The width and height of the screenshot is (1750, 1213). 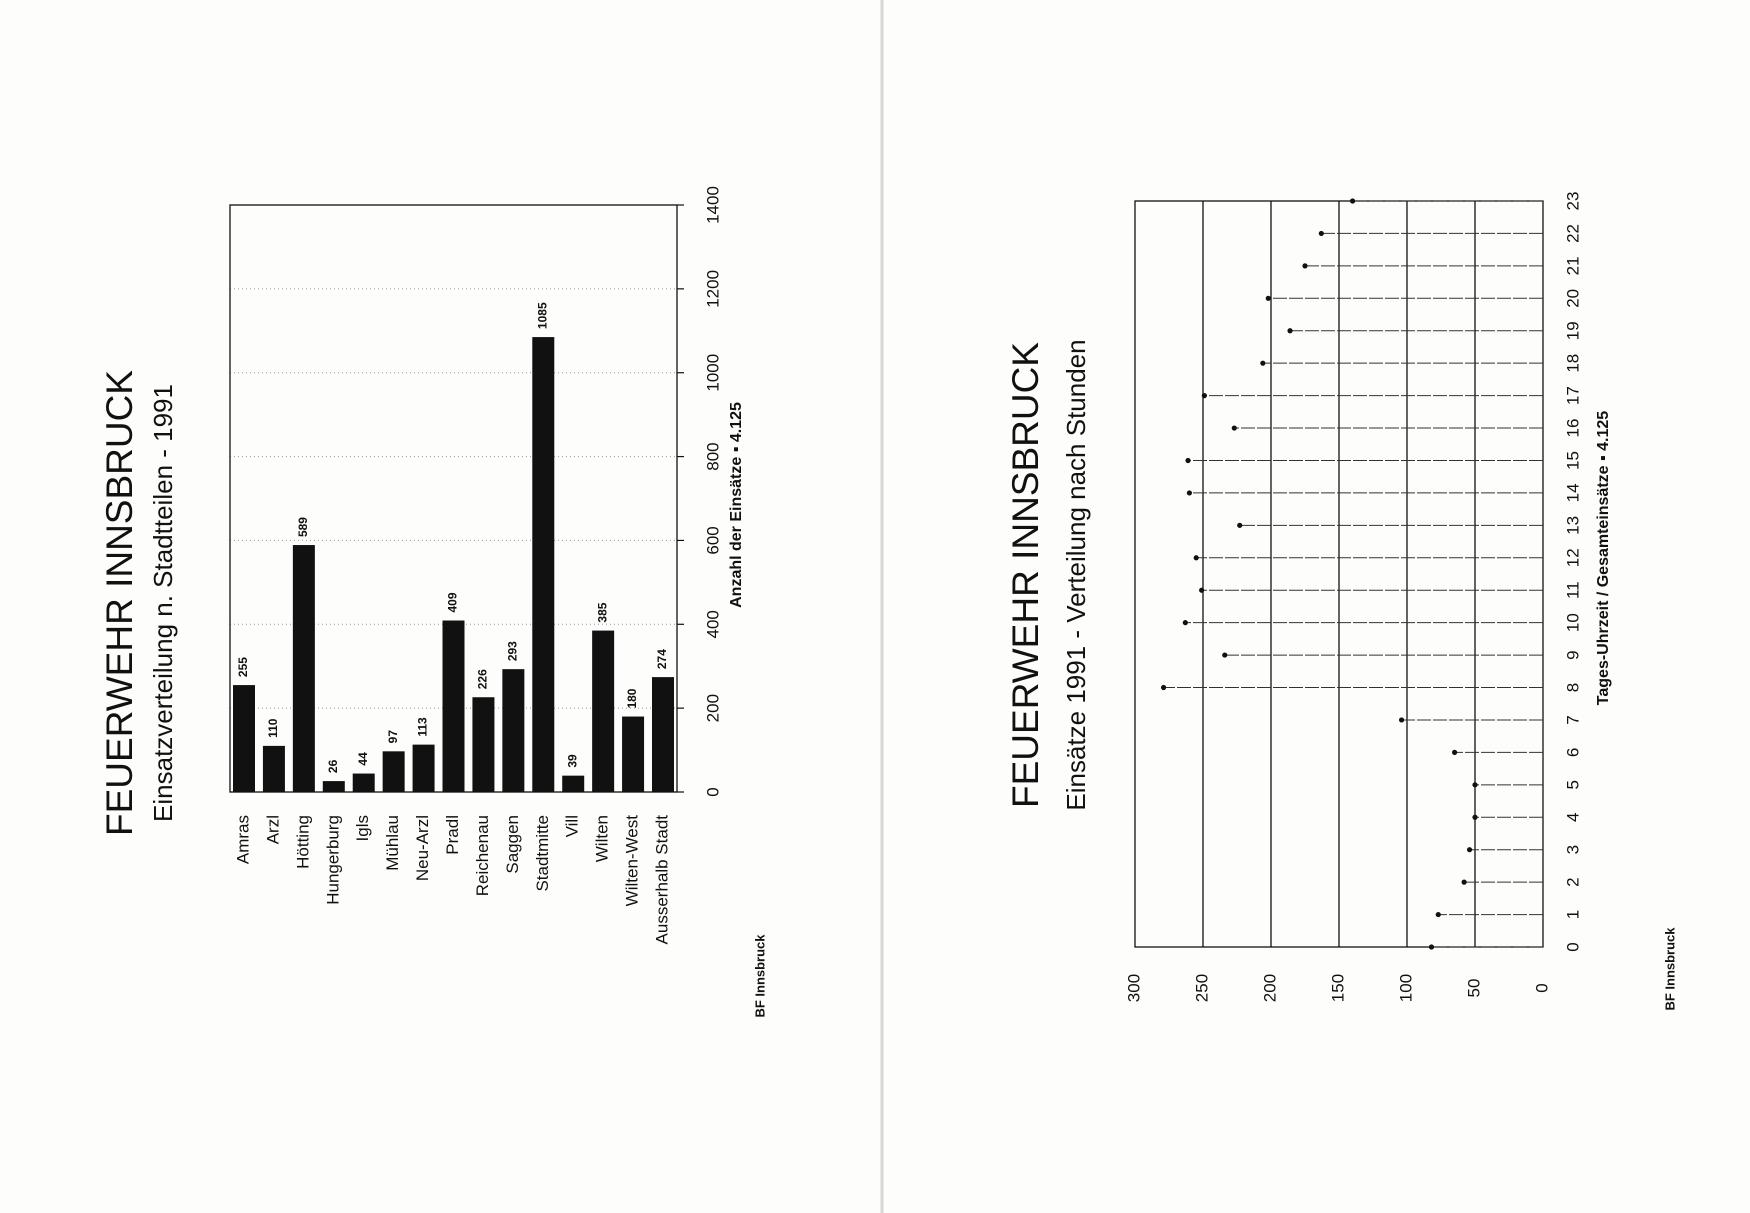 What do you see at coordinates (1572, 654) in the screenshot?
I see `hour-tick-label: 9` at bounding box center [1572, 654].